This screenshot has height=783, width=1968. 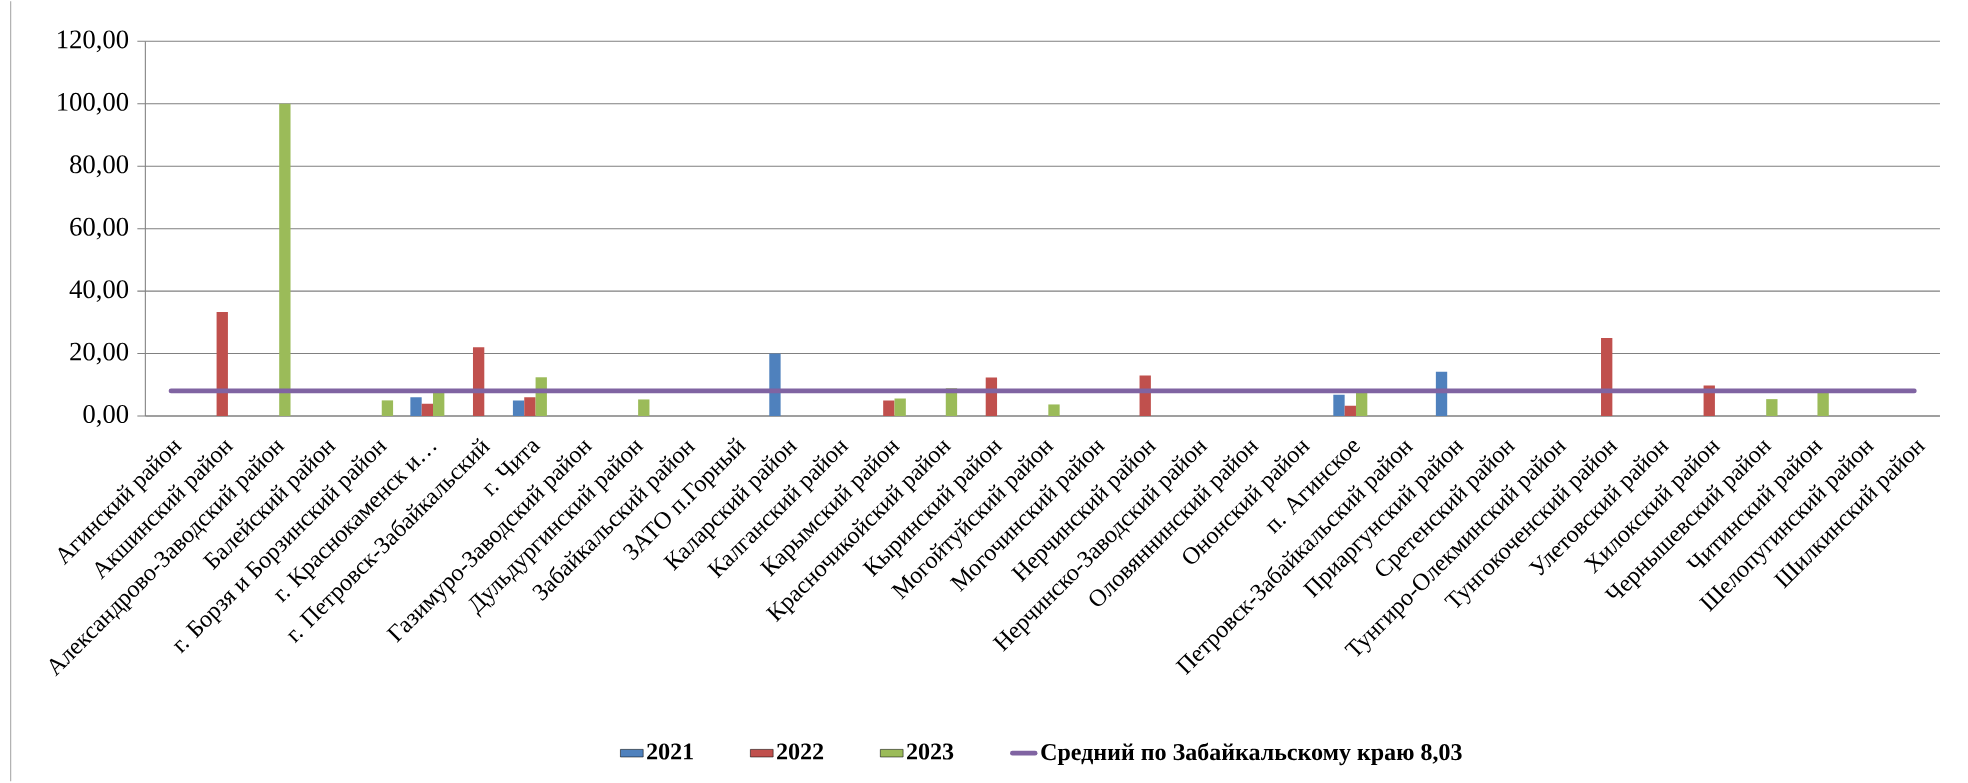 I want to click on legend-label: 2022, so click(x=800, y=751).